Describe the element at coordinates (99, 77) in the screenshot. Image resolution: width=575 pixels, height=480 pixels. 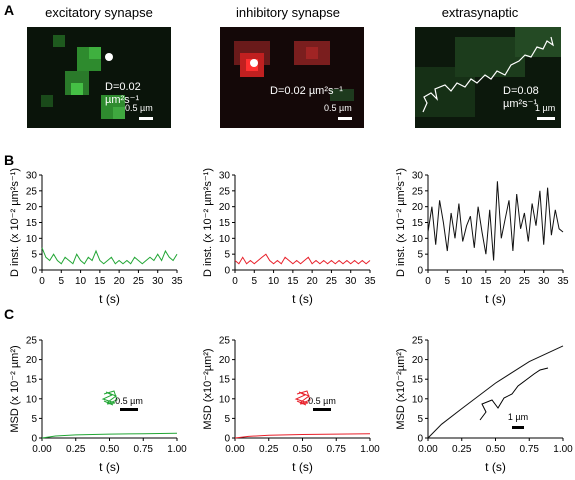
I see `micrograph-excitatory: D=0.02 µm²s⁻¹ 0.5 µm` at that location.